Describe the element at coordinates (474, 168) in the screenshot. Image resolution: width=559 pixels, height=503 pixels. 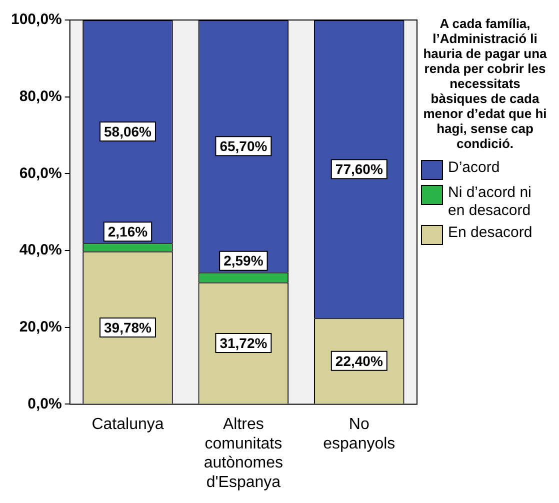
I see `text: D’acord` at that location.